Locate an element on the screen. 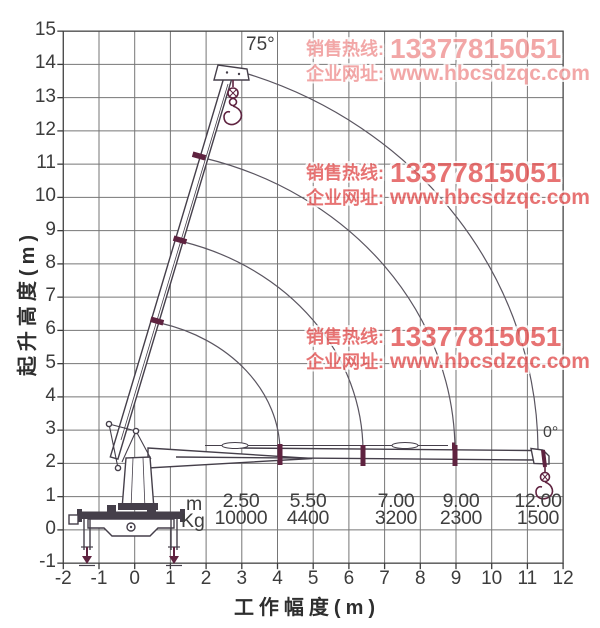  x-tick-label: 4 is located at coordinates (277, 578).